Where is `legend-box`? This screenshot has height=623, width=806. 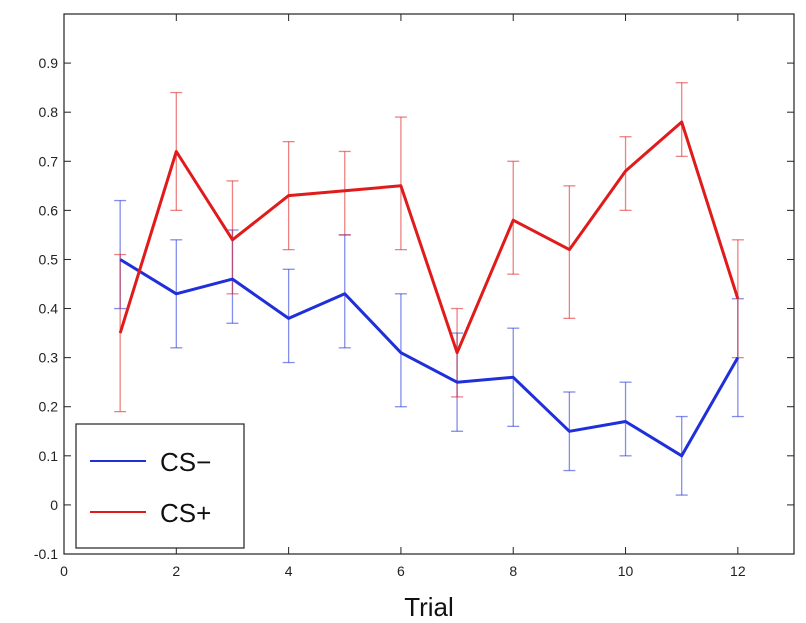 legend-box is located at coordinates (160, 486).